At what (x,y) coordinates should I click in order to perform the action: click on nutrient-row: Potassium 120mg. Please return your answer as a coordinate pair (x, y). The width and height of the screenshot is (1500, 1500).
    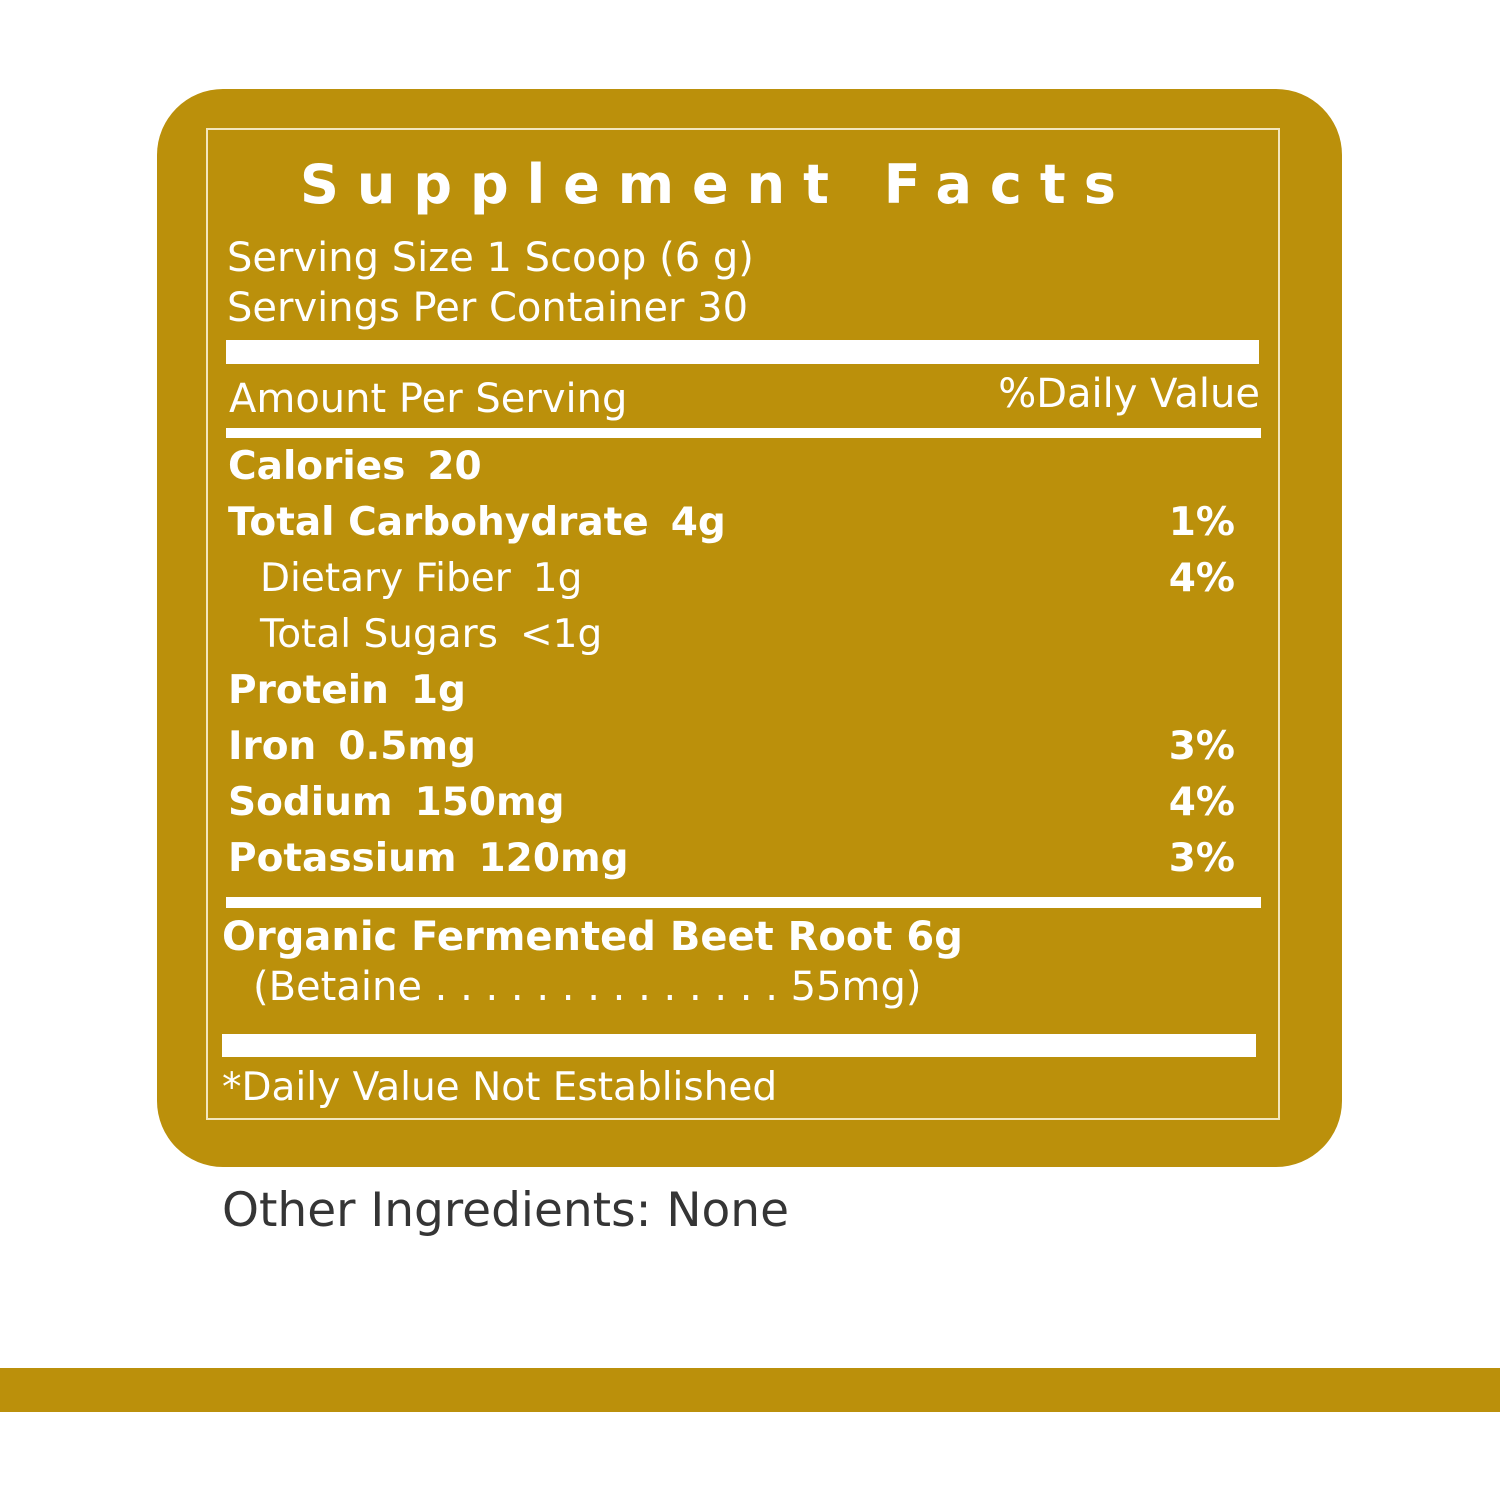
    Looking at the image, I should click on (428, 858).